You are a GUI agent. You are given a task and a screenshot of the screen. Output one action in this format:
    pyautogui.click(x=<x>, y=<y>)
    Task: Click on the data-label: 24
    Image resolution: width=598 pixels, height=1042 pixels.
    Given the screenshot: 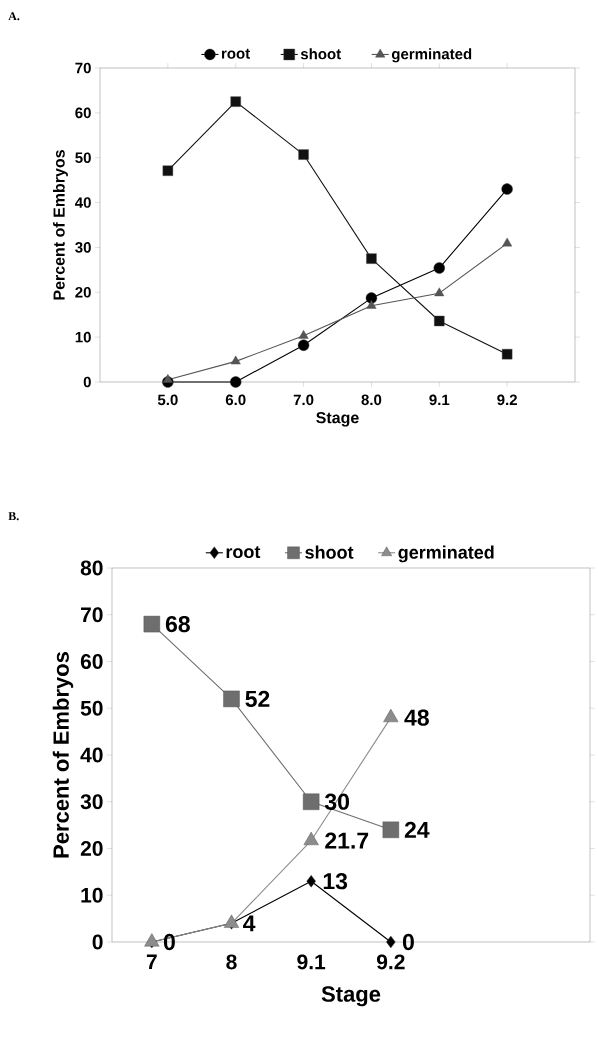 What is the action you would take?
    pyautogui.click(x=417, y=829)
    